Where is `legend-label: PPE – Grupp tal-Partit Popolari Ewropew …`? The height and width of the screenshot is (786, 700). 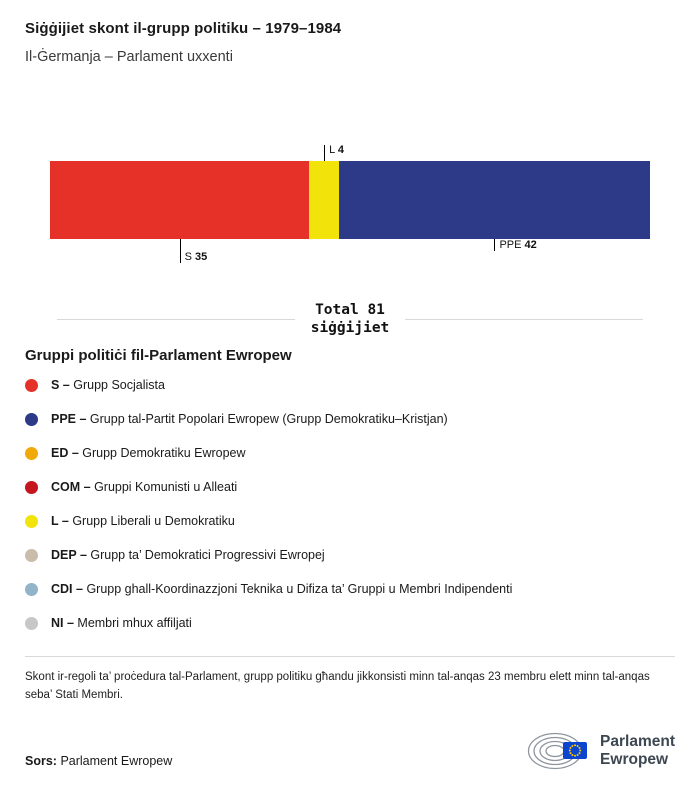
legend-label: PPE – Grupp tal-Partit Popolari Ewropew … is located at coordinates (249, 419).